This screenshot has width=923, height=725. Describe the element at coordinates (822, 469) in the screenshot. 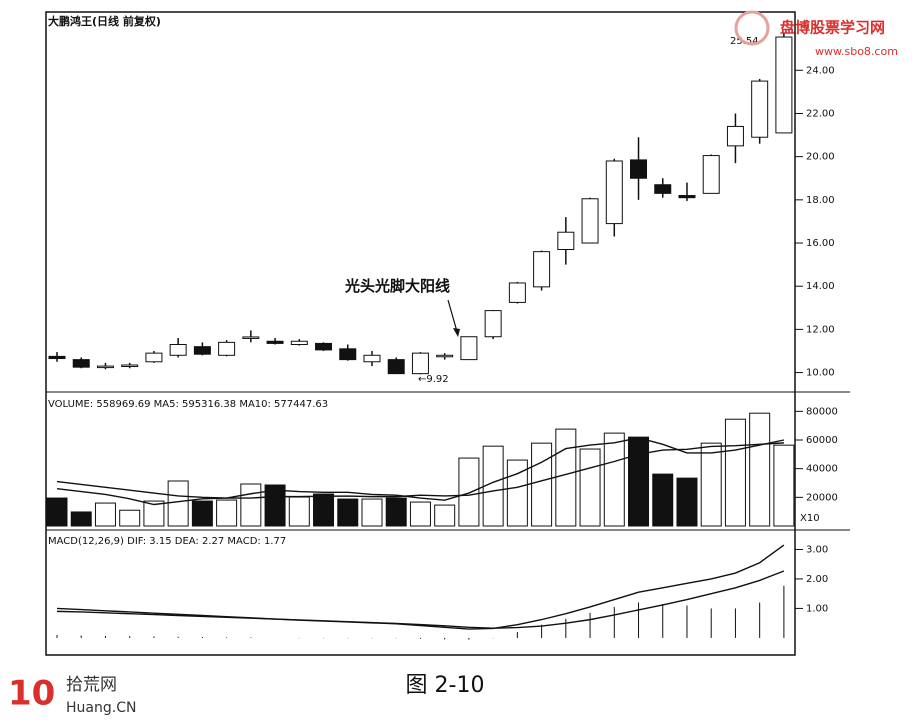

I see `y-tick-label: 40000` at that location.